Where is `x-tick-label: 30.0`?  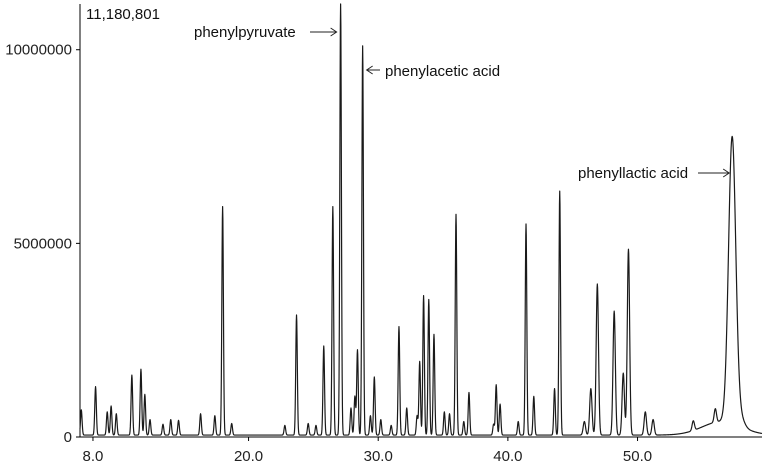 x-tick-label: 30.0 is located at coordinates (378, 456).